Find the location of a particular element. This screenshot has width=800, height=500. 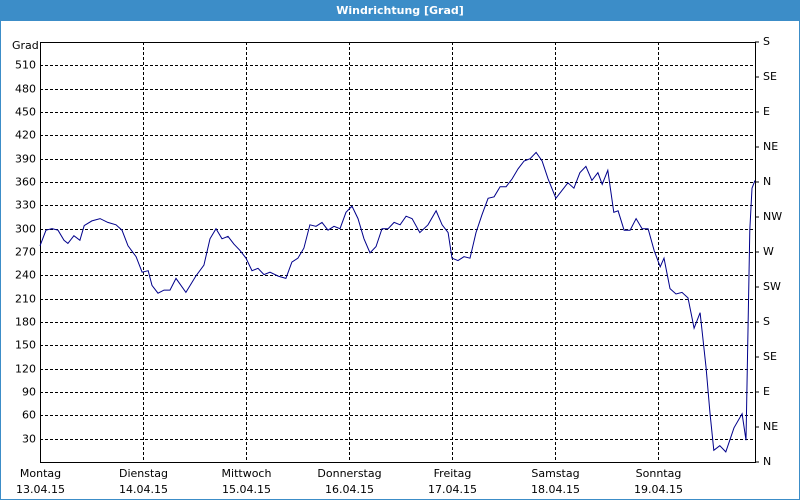

y2-tick-label: W is located at coordinates (768, 251).